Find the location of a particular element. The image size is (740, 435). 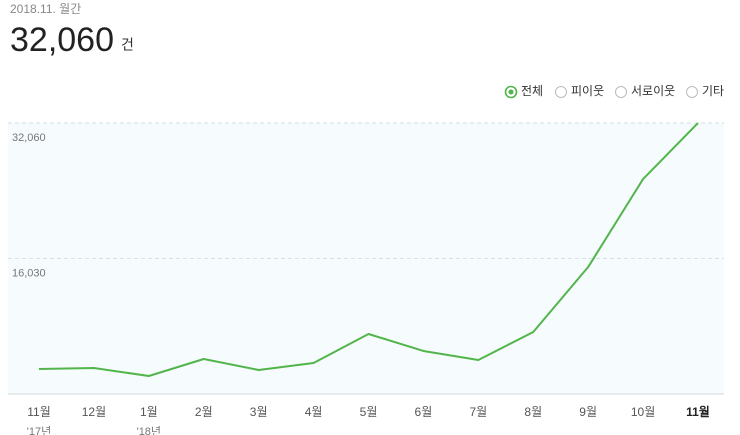

x-tick-label: 1월 is located at coordinates (149, 412).